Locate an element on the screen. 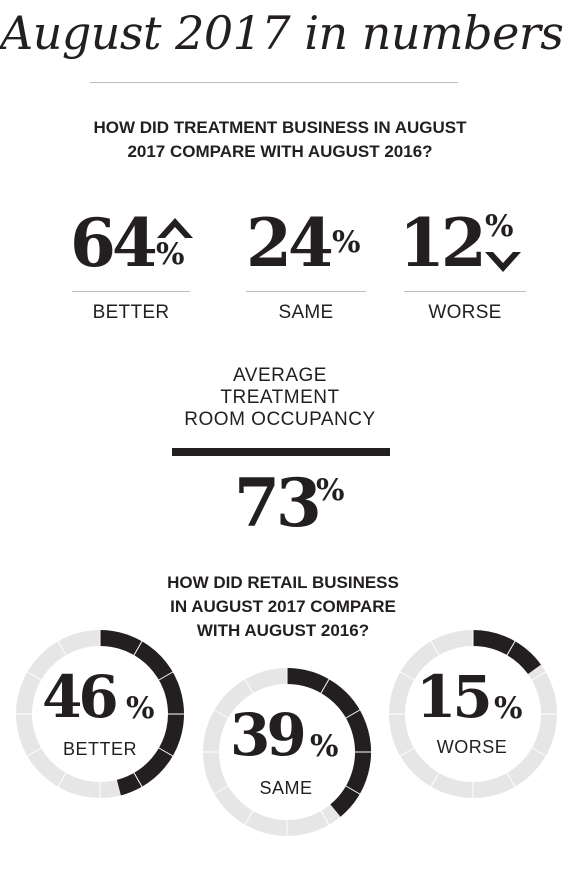 Image resolution: width=580 pixels, height=876 pixels. occupancy-title-line-1: AVERAGE is located at coordinates (280, 375).